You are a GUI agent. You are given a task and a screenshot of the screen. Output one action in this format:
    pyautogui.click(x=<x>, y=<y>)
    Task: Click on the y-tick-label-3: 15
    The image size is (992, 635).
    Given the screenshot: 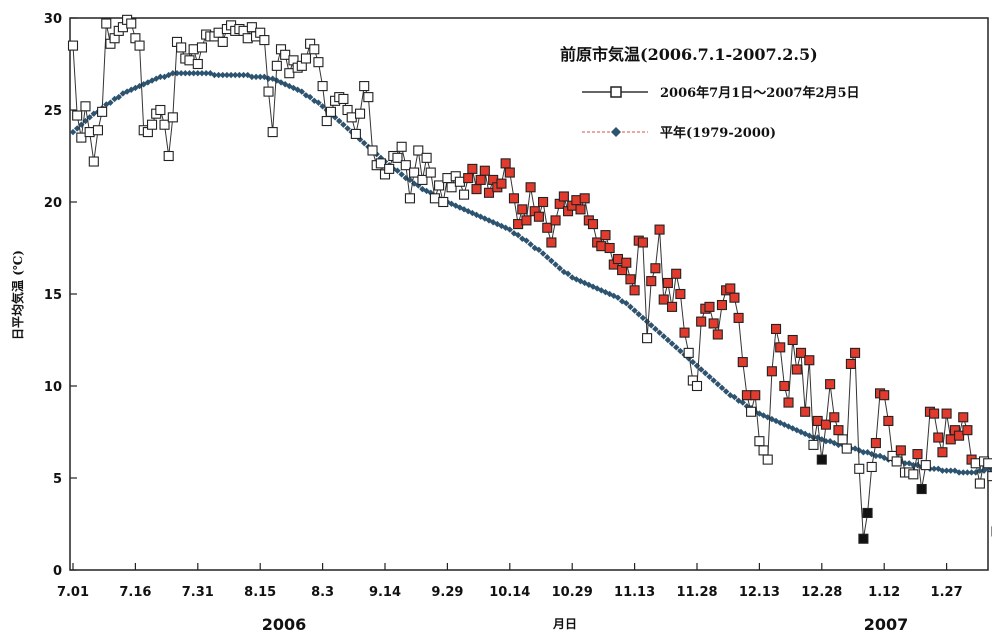 What is the action you would take?
    pyautogui.click(x=53, y=295)
    